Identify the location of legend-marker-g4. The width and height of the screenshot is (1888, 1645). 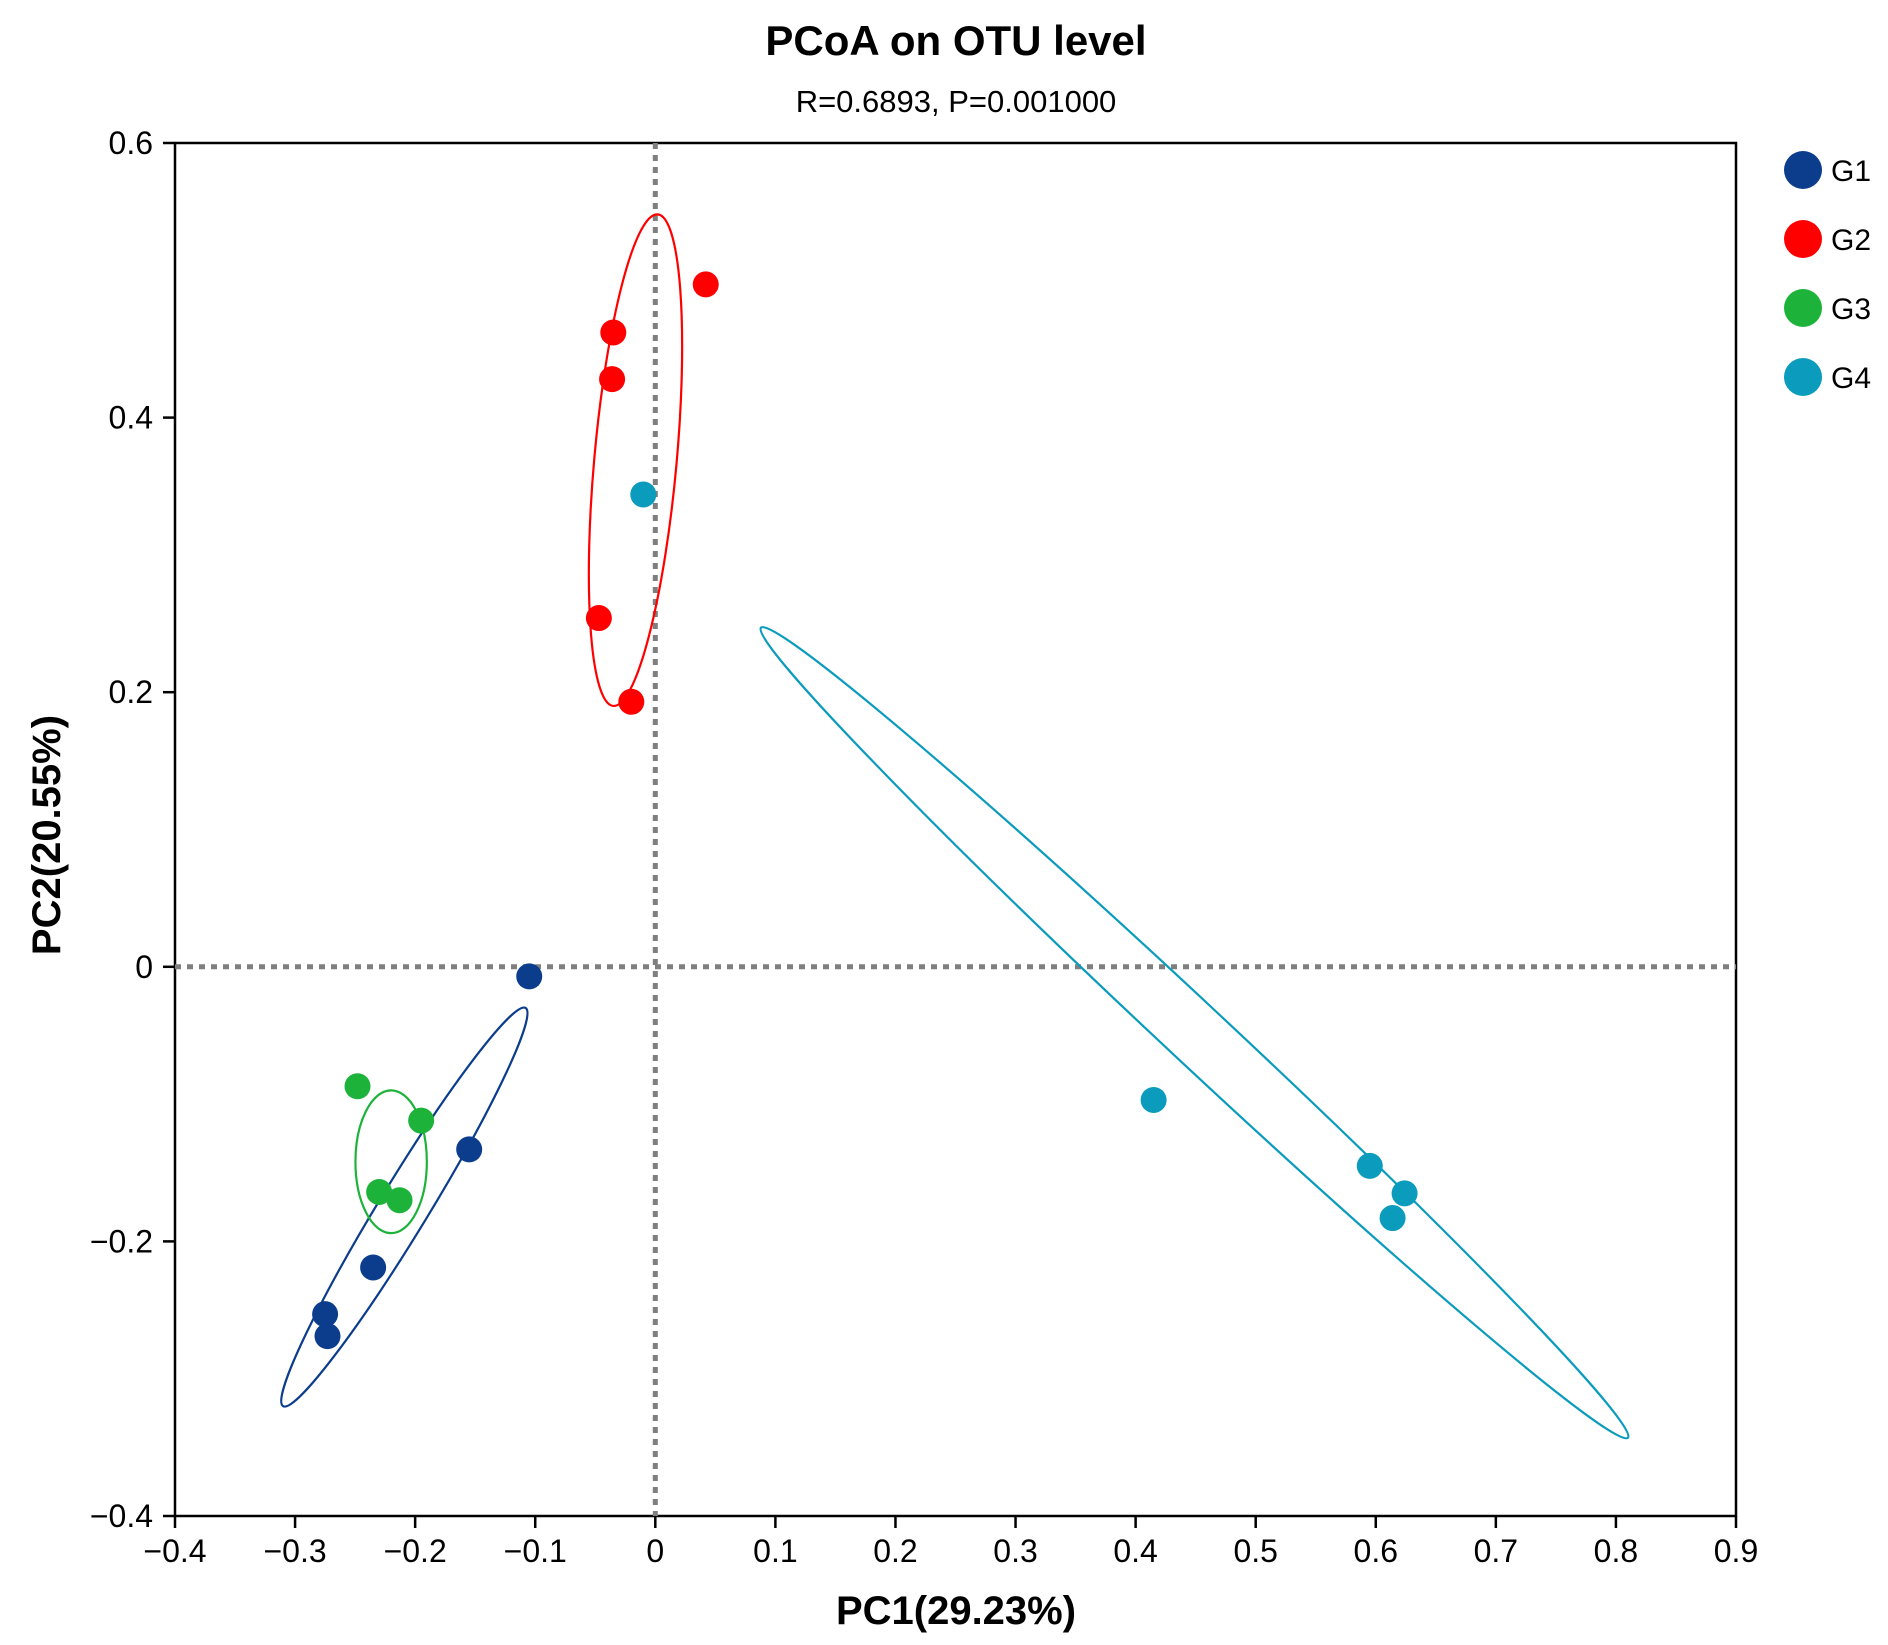
(1803, 377).